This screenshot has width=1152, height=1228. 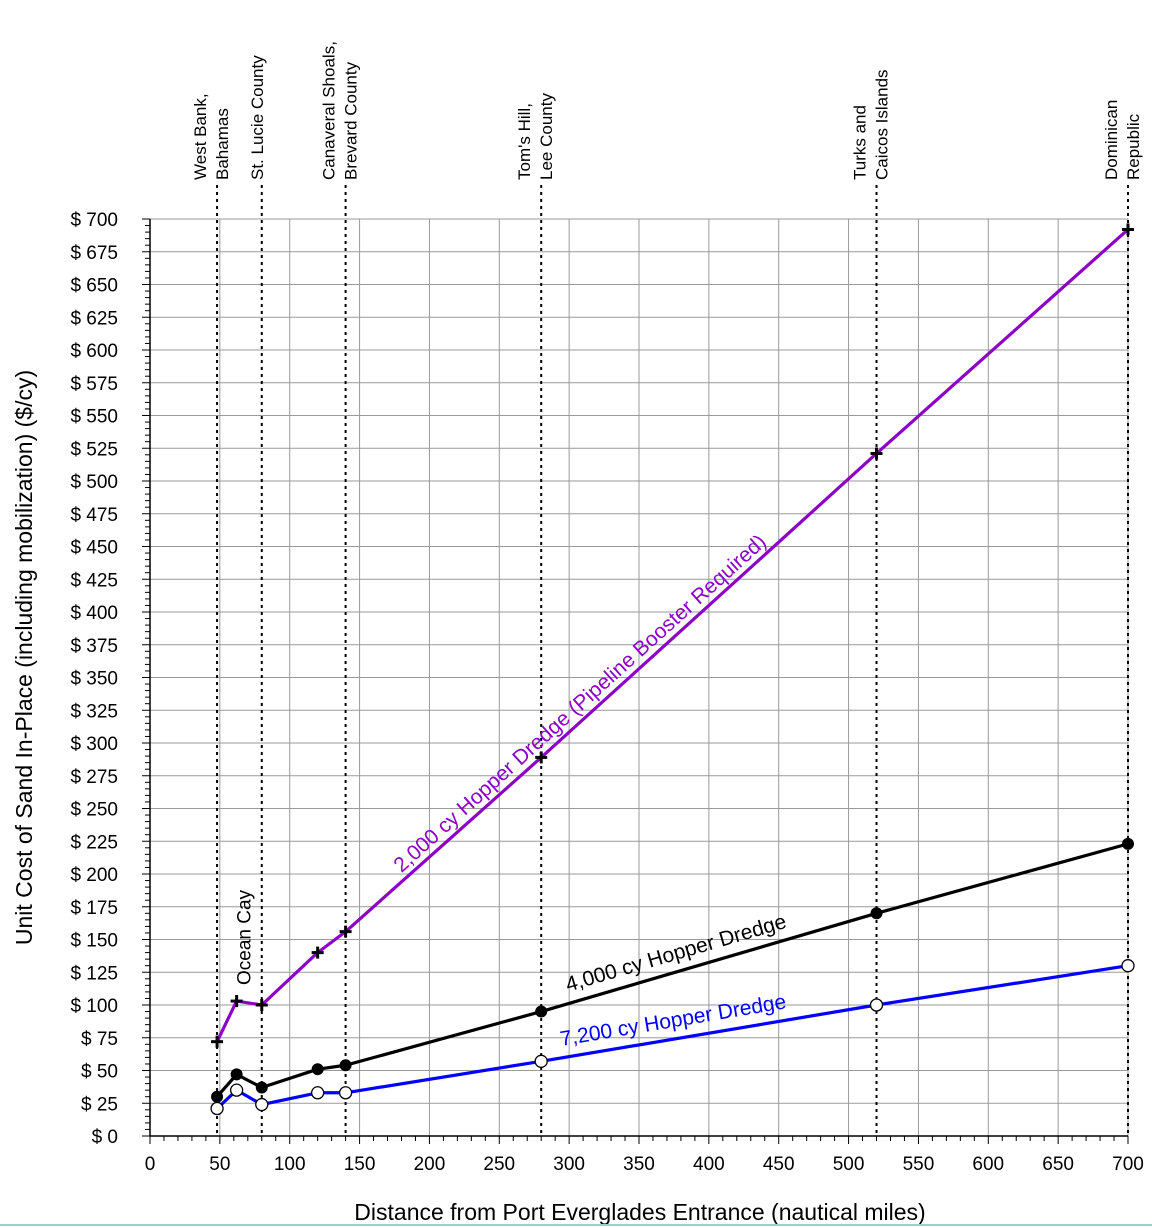 I want to click on y-tick-label: $ 550, so click(x=94, y=417).